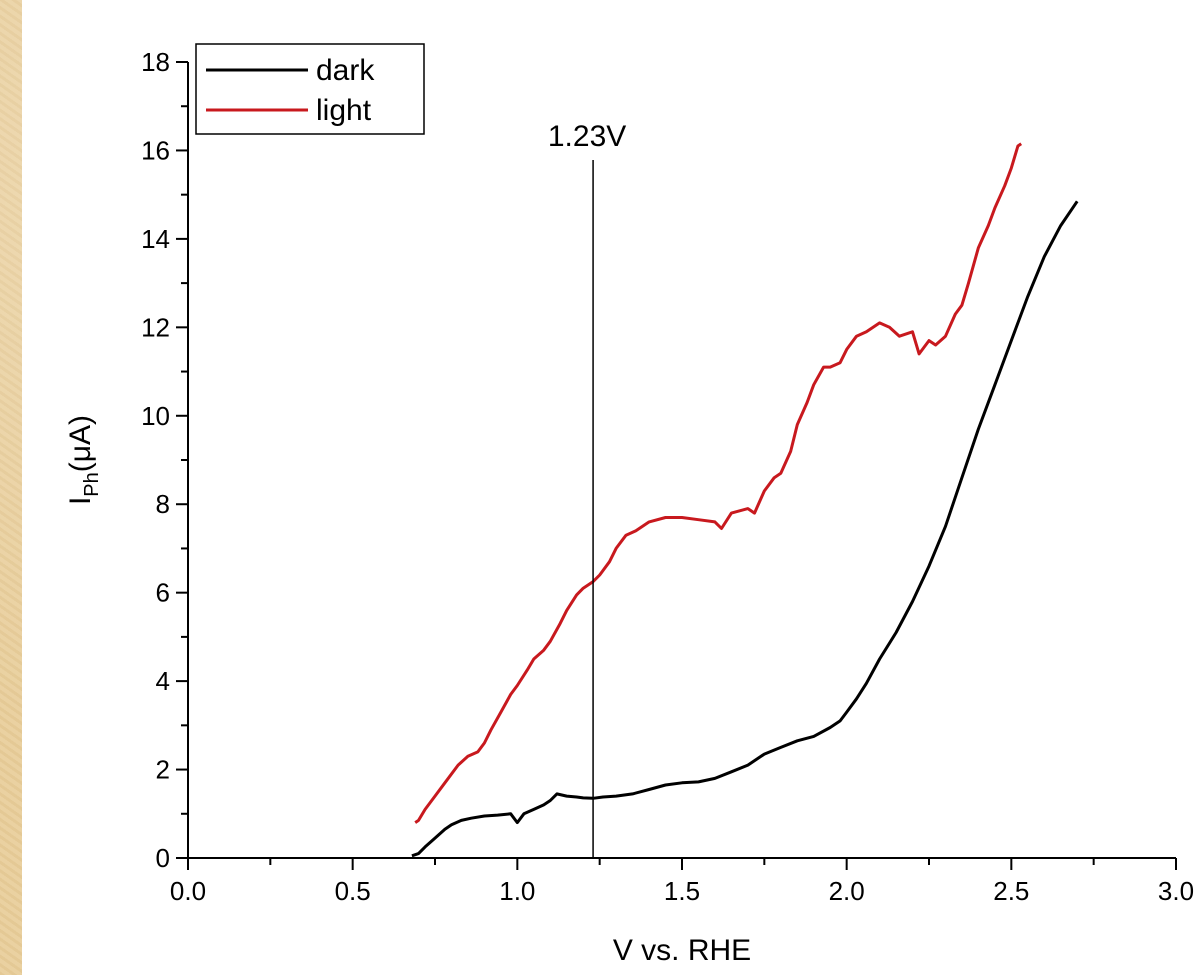  I want to click on x-tick-label: 2.0, so click(847, 891).